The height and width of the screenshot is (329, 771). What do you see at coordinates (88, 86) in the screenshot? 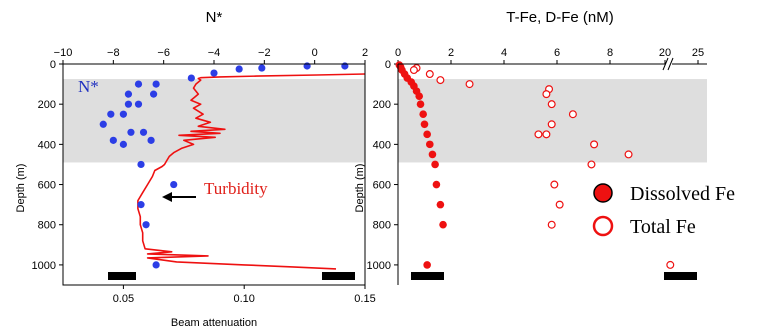
I see `annotation-nstar: N*` at bounding box center [88, 86].